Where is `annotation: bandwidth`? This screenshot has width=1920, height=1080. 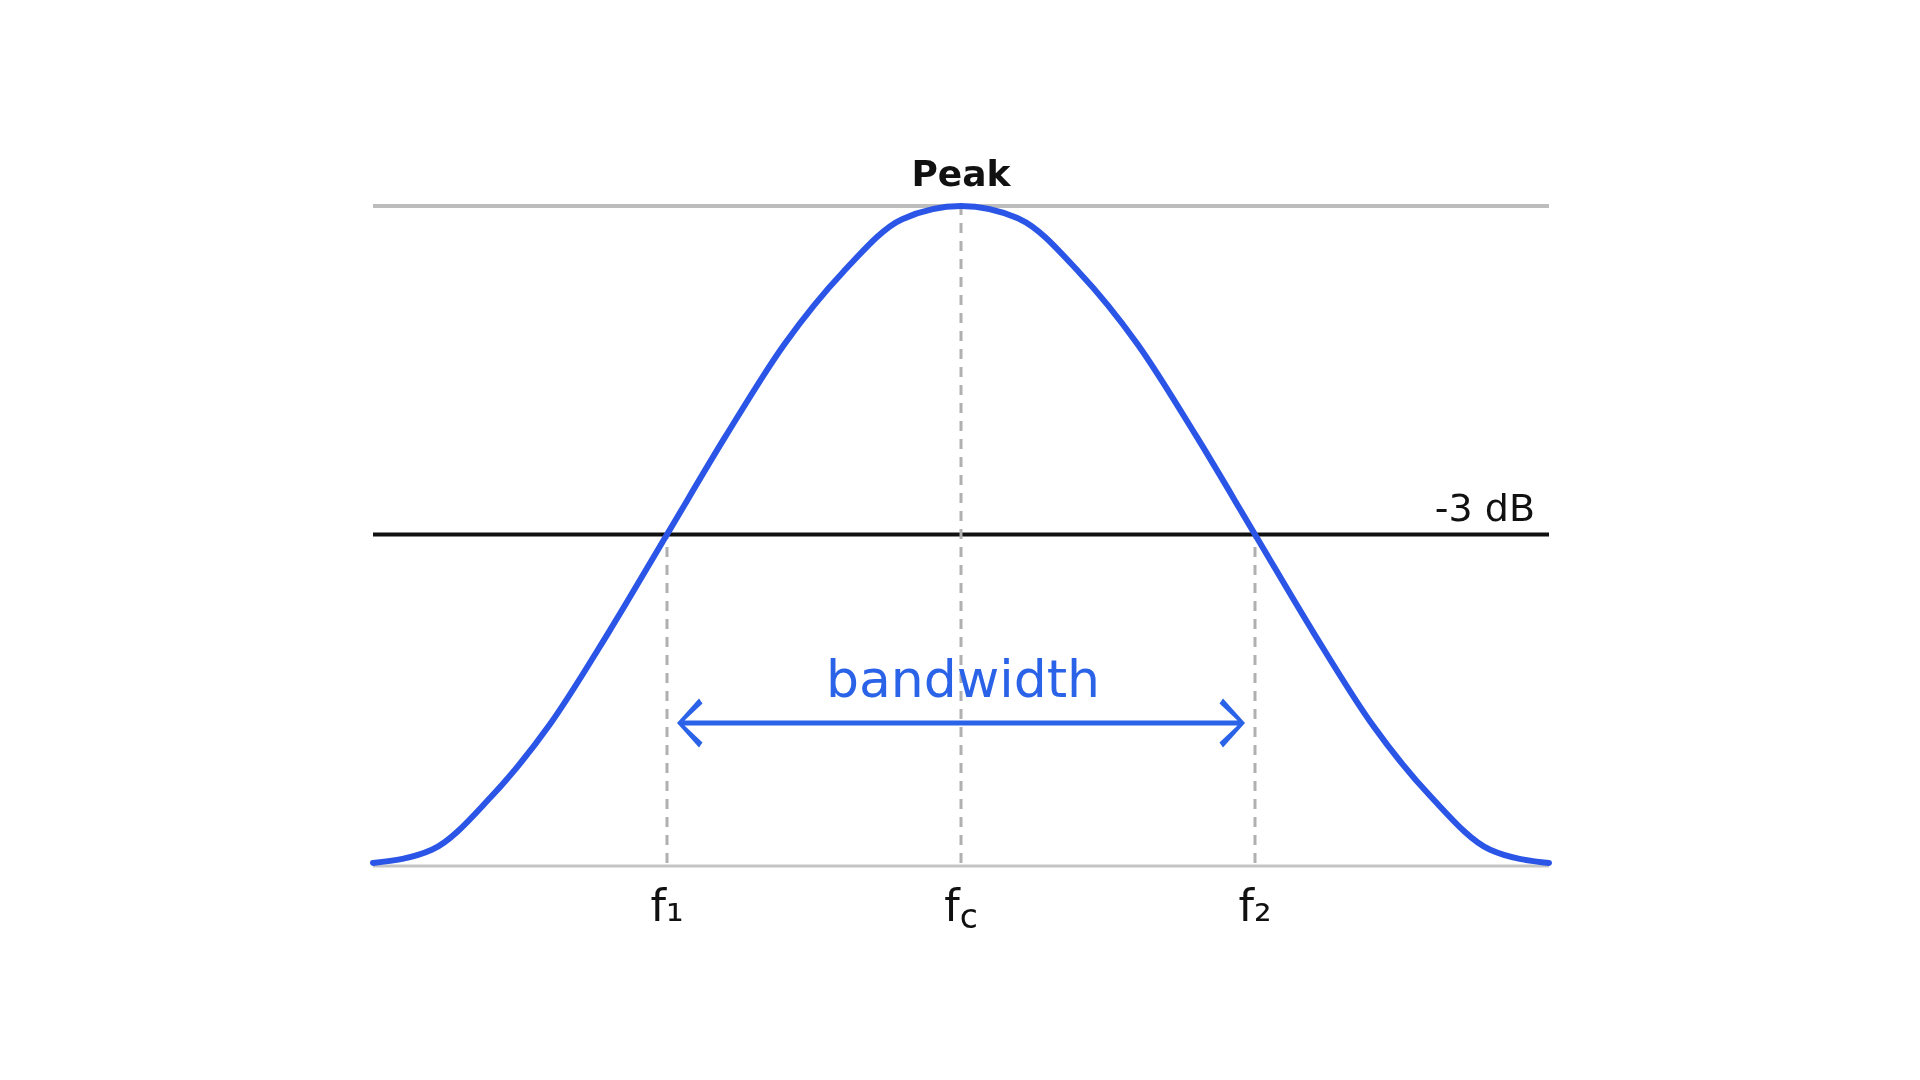 annotation: bandwidth is located at coordinates (963, 679).